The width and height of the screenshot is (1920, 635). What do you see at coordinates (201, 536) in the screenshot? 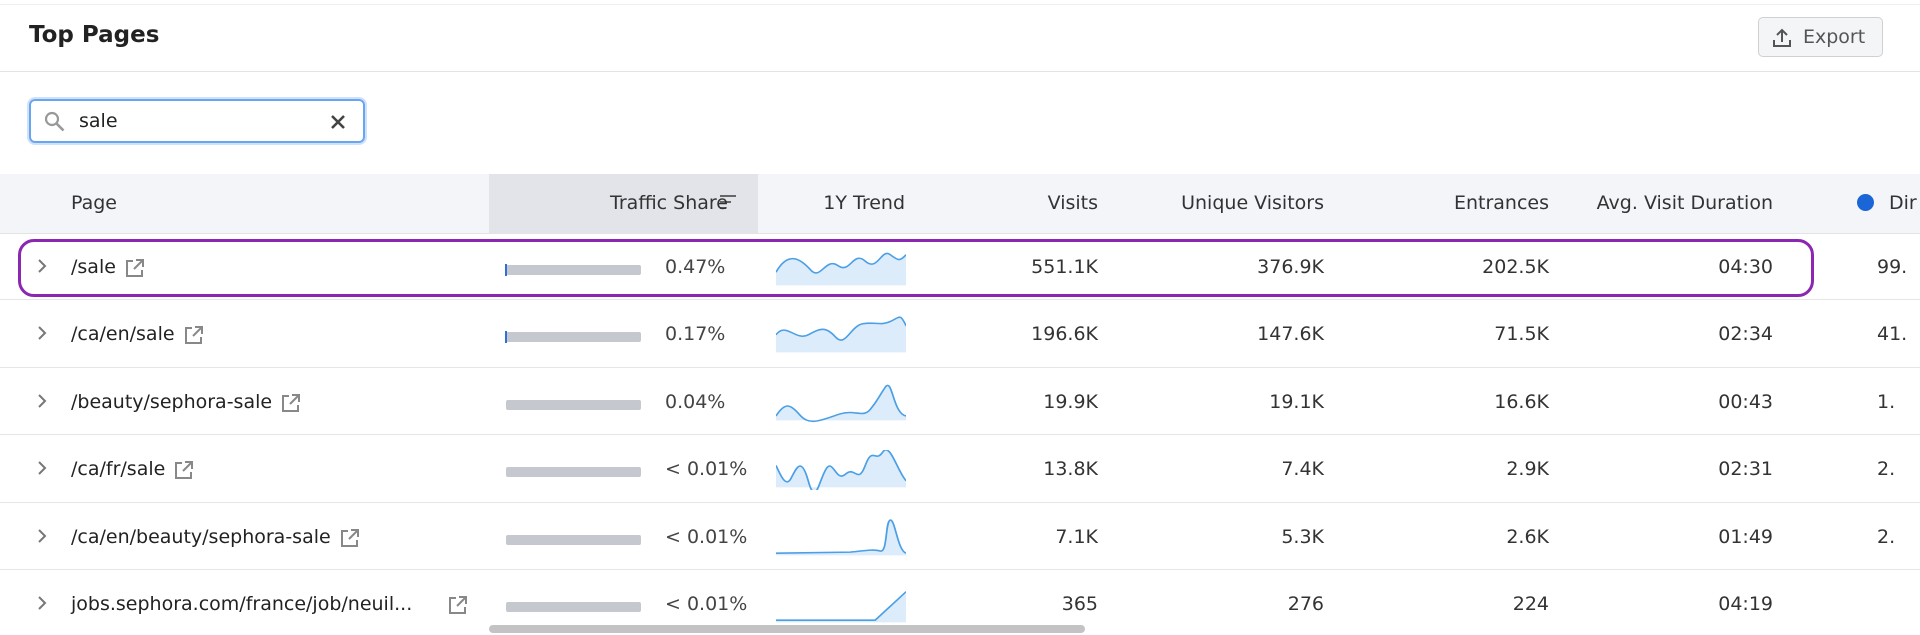
I see `page-link: /ca/en/beauty/sephora-sale` at bounding box center [201, 536].